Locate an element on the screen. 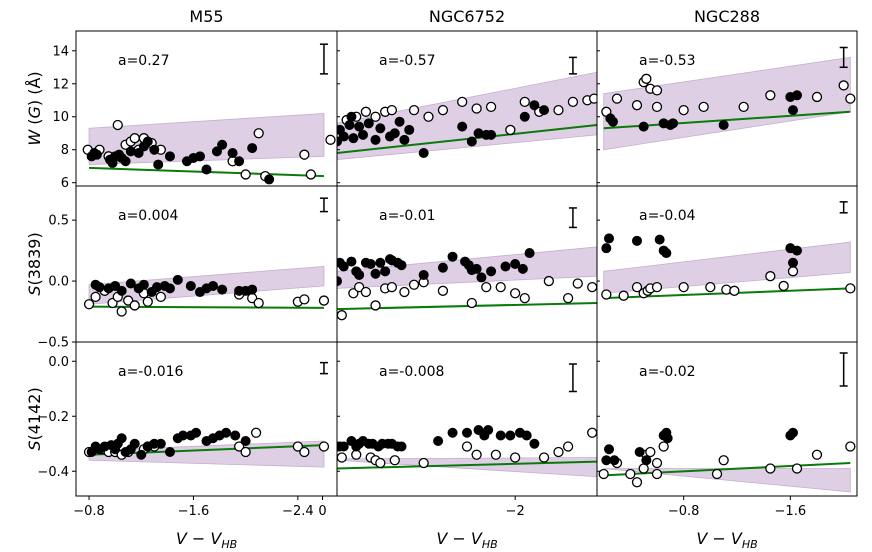  x-axis-label-sub: HB is located at coordinates (229, 544).